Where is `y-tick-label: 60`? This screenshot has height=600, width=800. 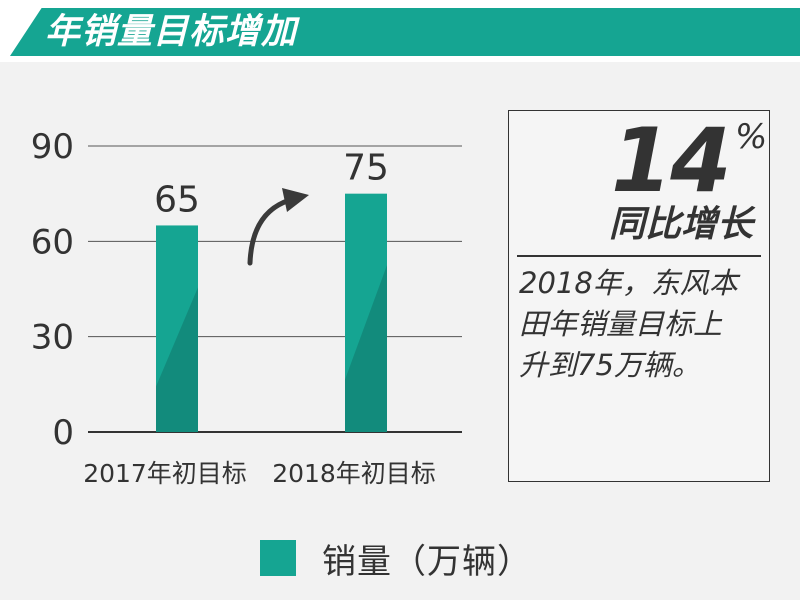 y-tick-label: 60 is located at coordinates (52, 242).